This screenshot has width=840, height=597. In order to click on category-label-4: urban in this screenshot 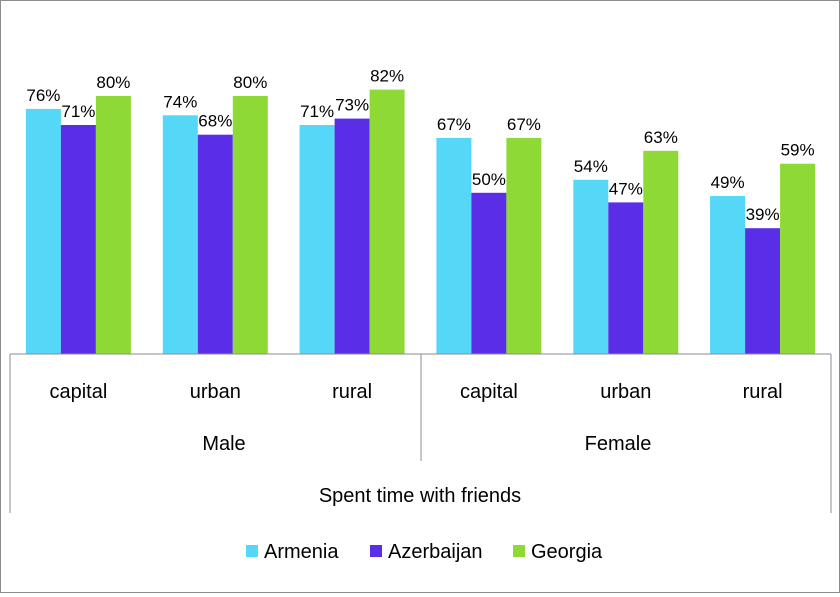, I will do `click(625, 392)`.